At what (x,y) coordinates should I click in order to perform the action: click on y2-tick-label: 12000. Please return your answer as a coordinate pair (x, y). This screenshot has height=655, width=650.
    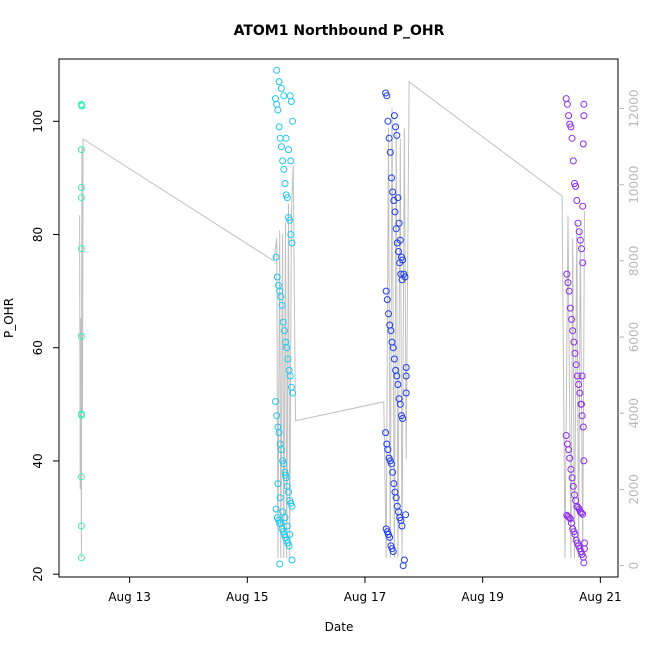
    Looking at the image, I should click on (634, 108).